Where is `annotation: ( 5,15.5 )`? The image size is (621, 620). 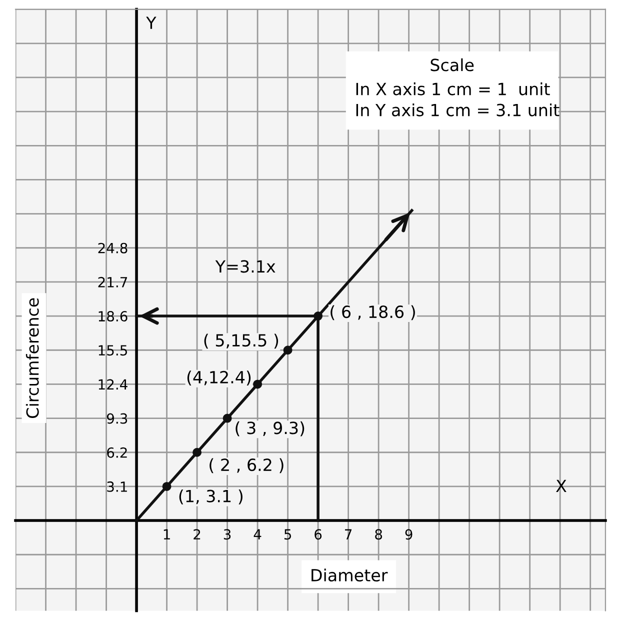 annotation: ( 5,15.5 ) is located at coordinates (241, 341).